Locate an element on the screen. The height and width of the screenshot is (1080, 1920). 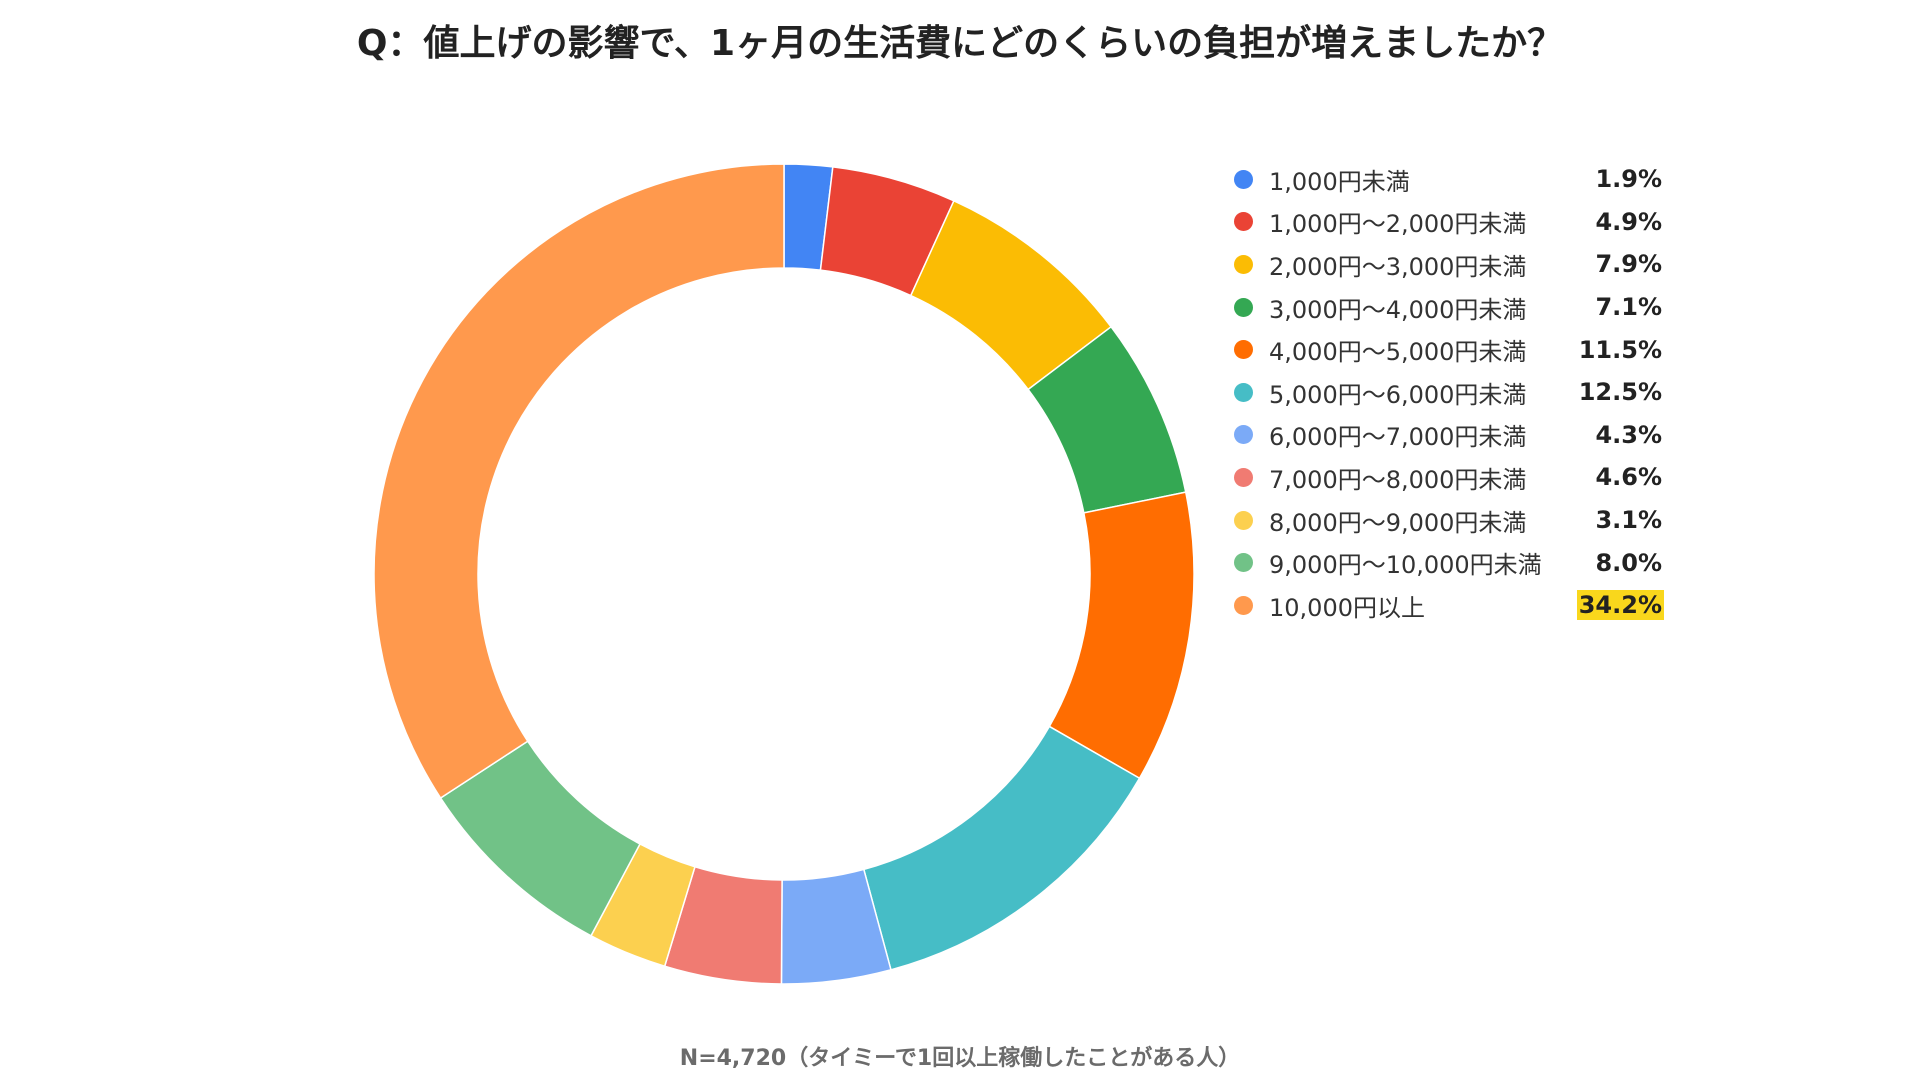
legend-label: 8,000円～9,000円未満 is located at coordinates (1398, 522).